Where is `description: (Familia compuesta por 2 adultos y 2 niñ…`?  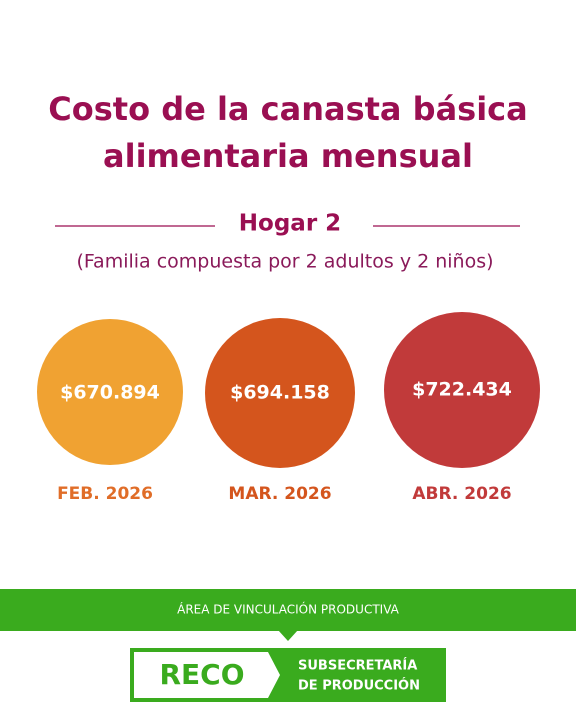 description: (Familia compuesta por 2 adultos y 2 niñ… is located at coordinates (284, 262).